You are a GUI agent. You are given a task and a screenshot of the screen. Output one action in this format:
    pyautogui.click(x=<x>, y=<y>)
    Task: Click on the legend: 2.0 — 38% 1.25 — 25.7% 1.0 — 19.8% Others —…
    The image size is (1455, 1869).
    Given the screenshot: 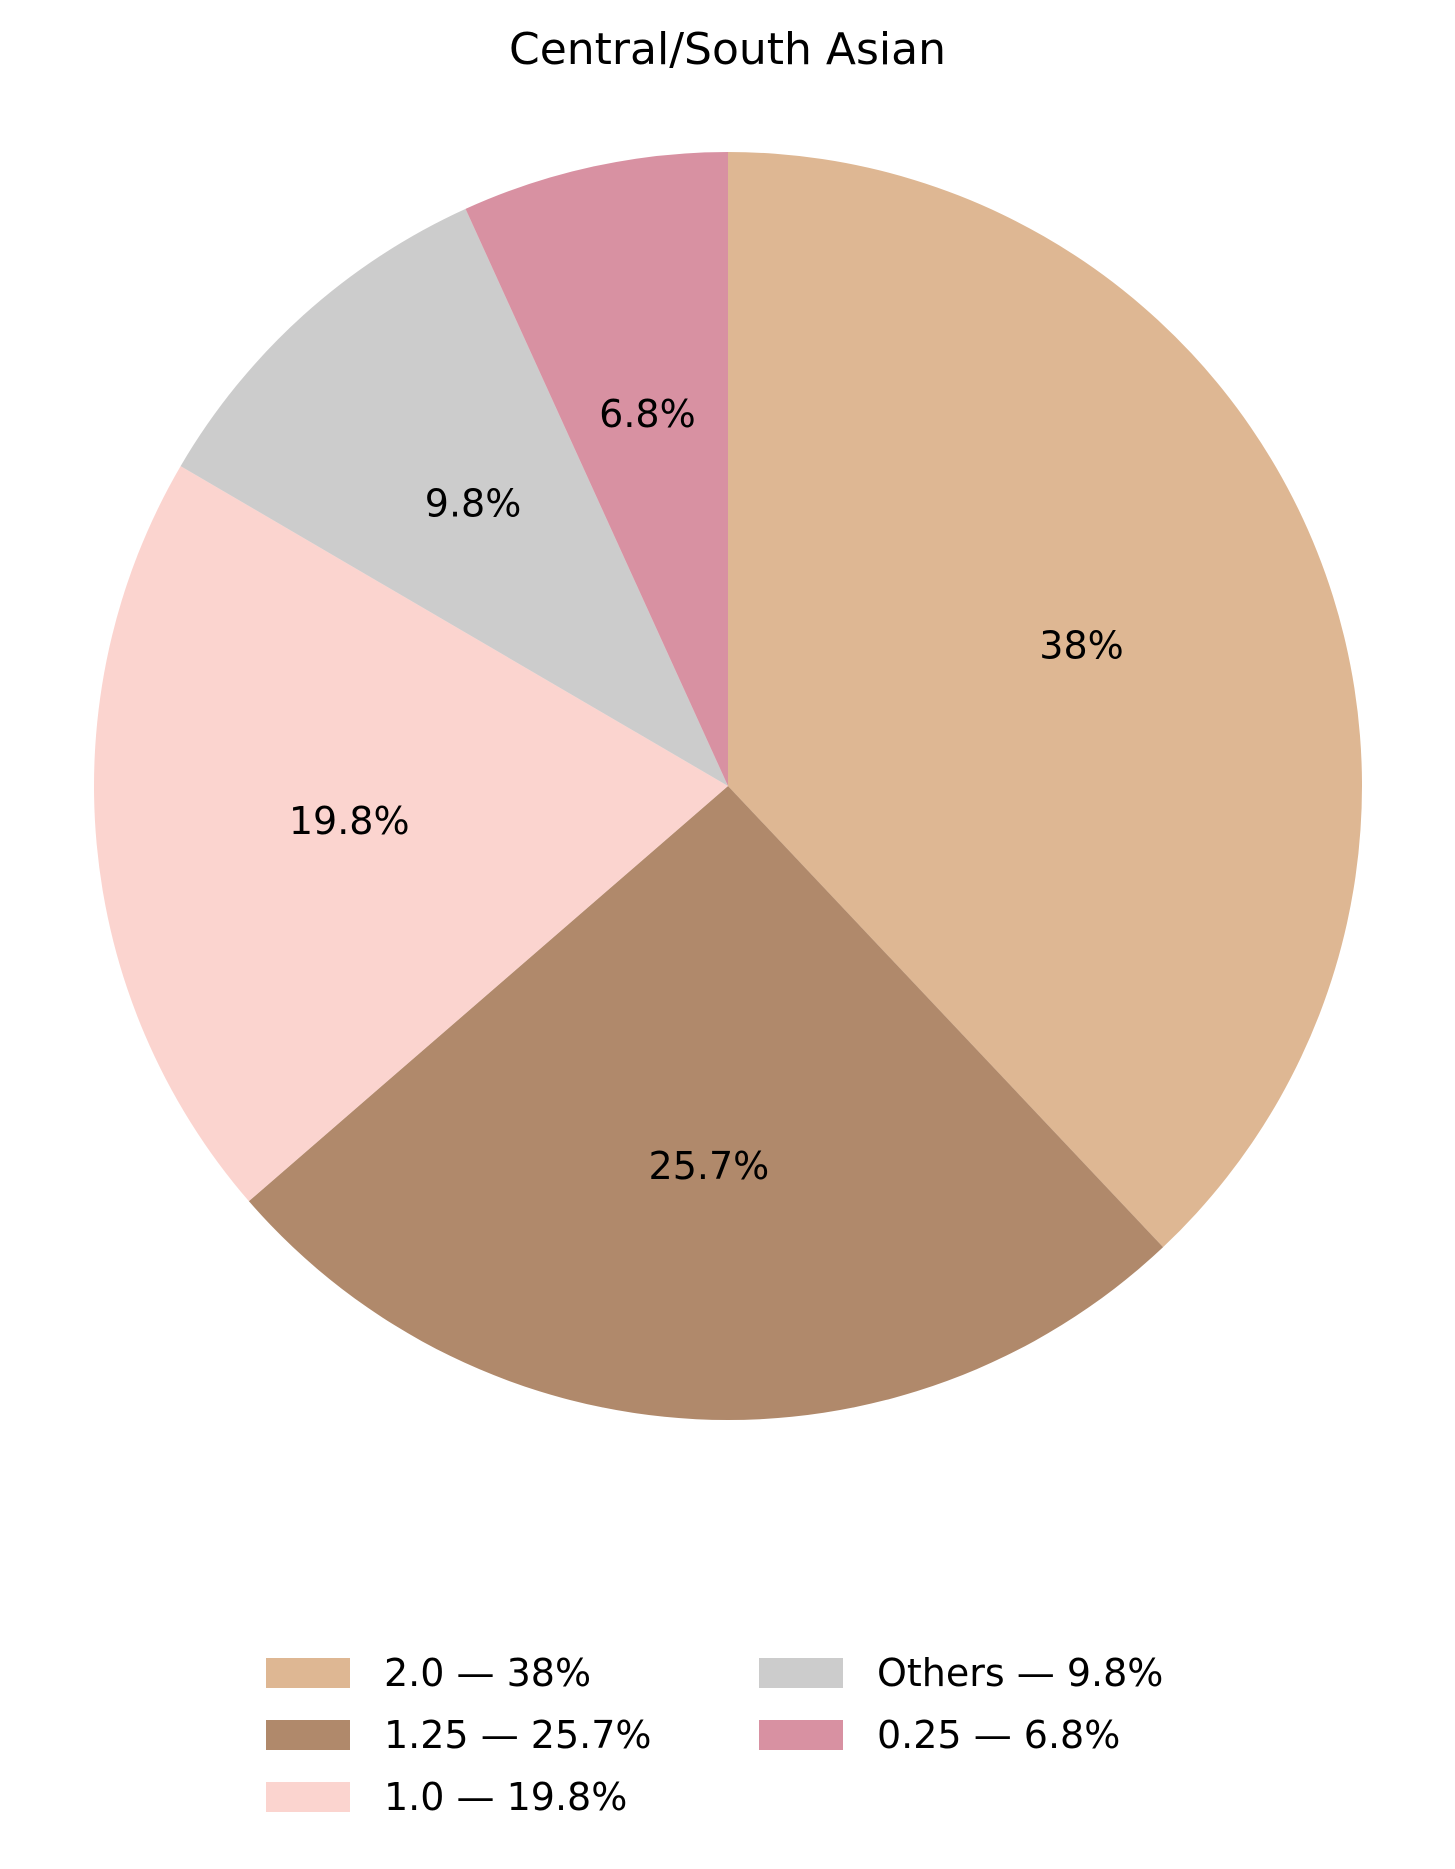 What is the action you would take?
    pyautogui.click(x=746, y=1750)
    